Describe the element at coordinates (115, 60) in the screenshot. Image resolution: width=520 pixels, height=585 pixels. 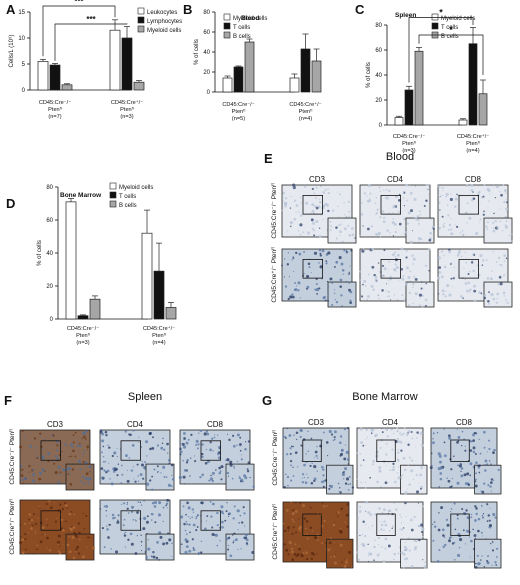
I see `bar-A-leukocytes` at that location.